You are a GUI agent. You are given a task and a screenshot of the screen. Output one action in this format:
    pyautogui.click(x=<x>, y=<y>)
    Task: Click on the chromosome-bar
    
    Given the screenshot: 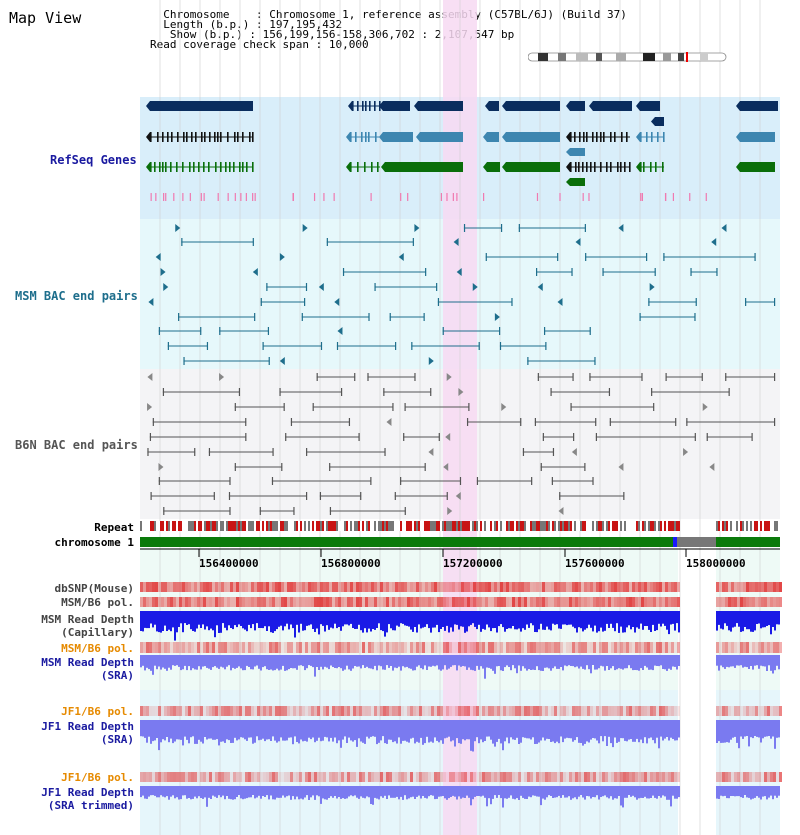 What is the action you would take?
    pyautogui.click(x=460, y=542)
    